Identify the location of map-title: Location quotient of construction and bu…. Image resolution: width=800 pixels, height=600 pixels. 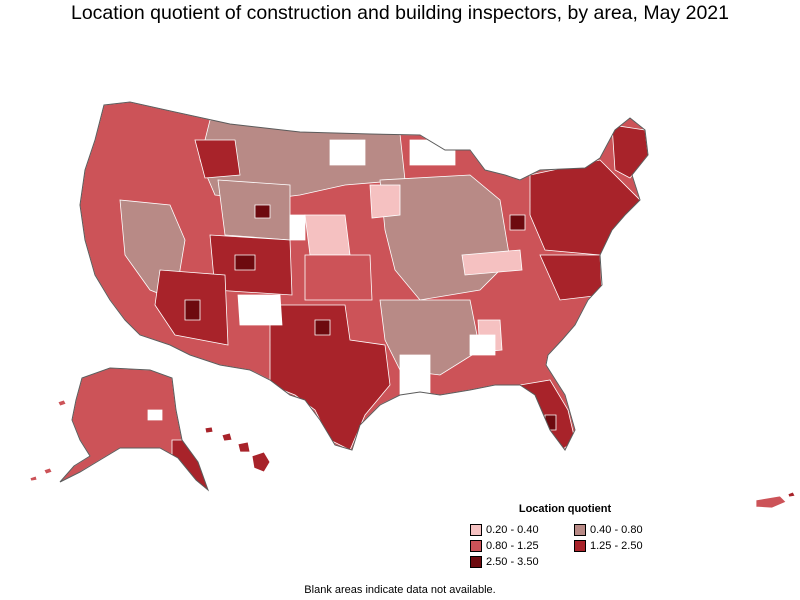
(399, 13).